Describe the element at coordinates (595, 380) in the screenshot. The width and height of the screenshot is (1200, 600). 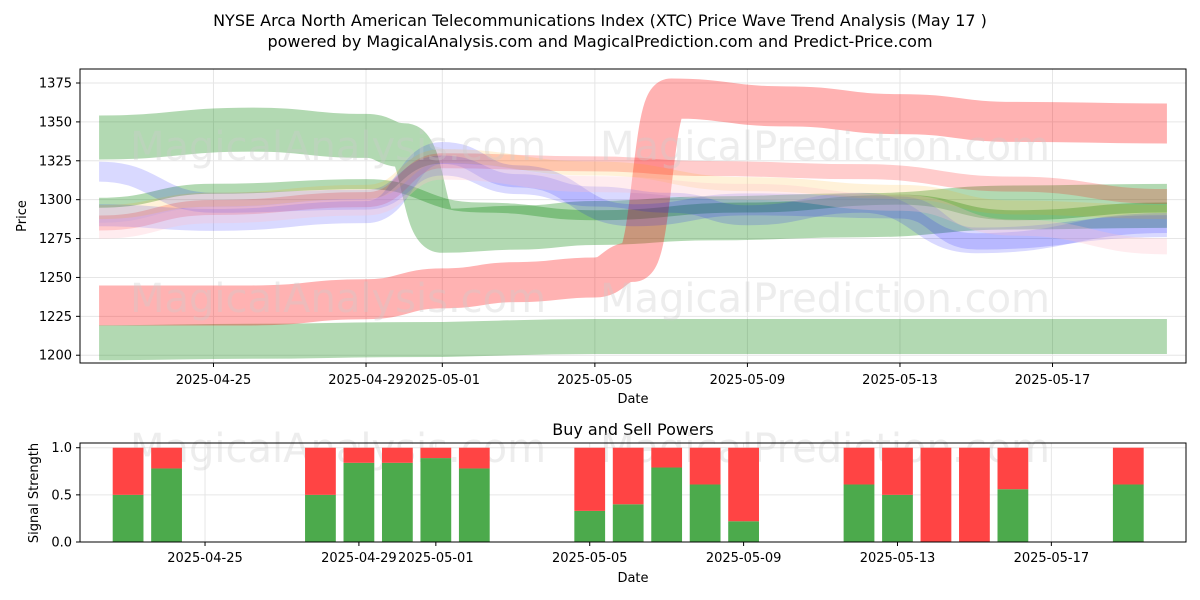
I see `price-xtick-label: 2025-05-05` at that location.